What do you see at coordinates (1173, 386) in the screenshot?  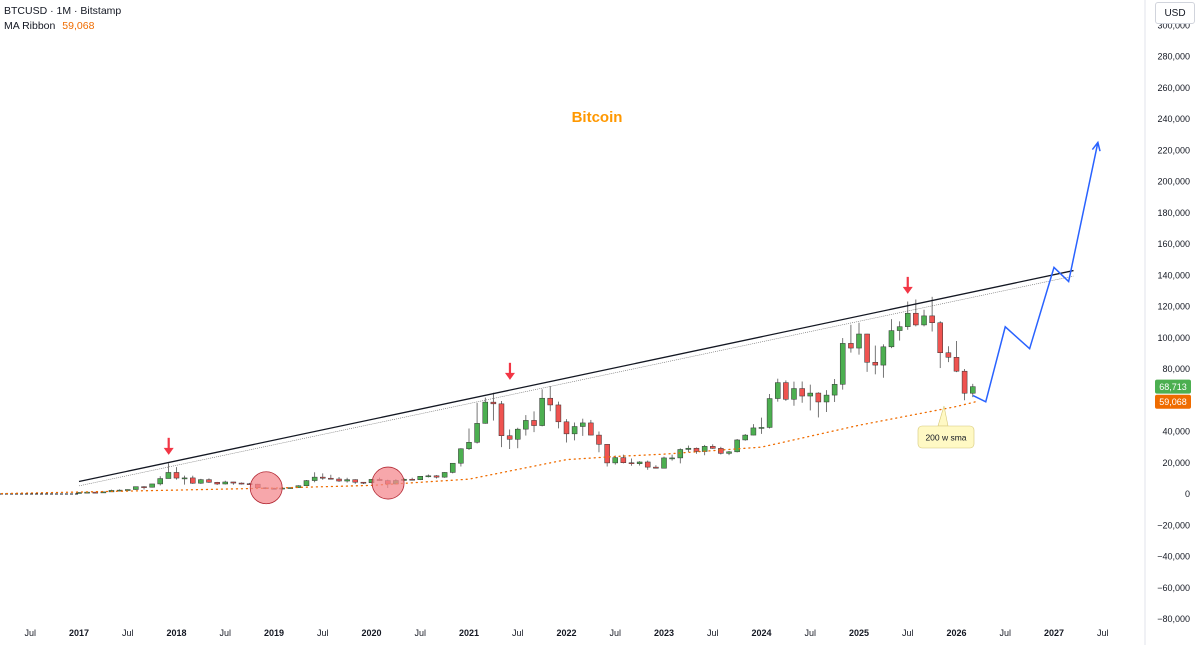 I see `current-price-badge-bg` at bounding box center [1173, 386].